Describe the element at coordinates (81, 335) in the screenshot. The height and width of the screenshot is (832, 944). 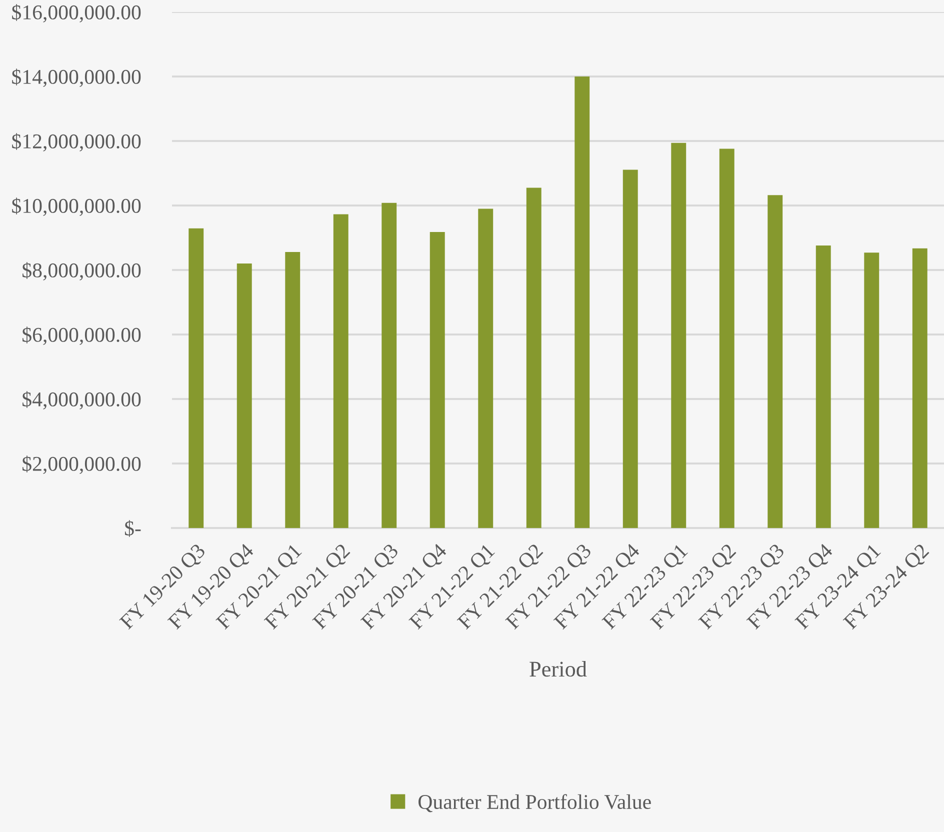
I see `y-tick-label: $6,000,000.00` at that location.